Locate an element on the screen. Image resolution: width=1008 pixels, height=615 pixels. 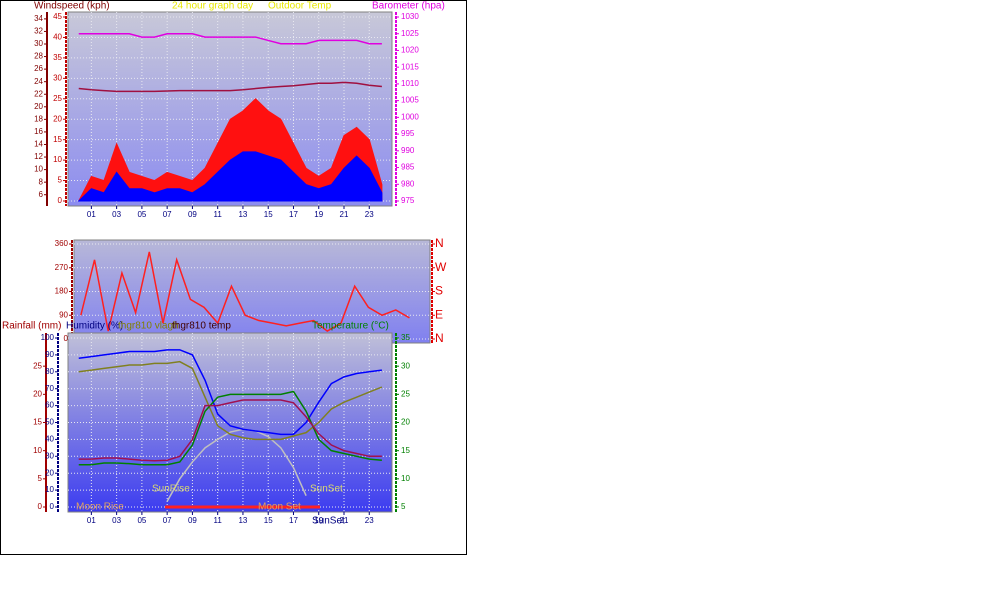
y-tick-label: 70 is located at coordinates (49, 388).